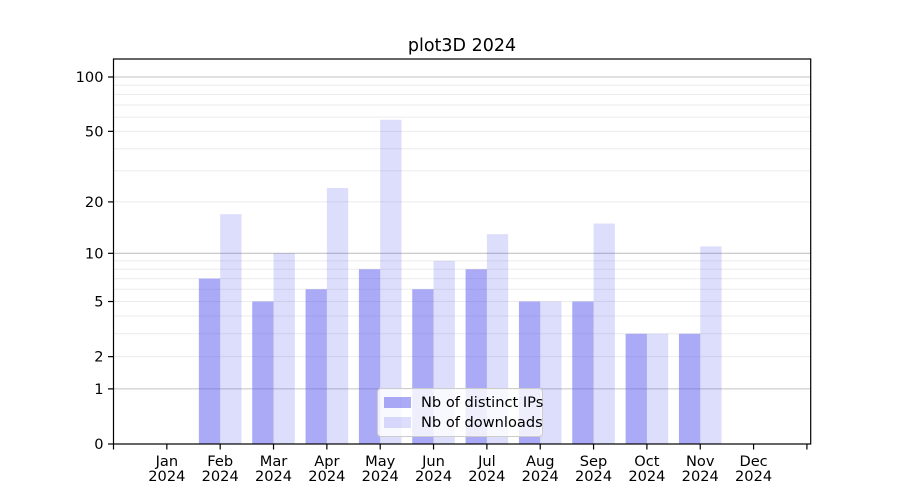  I want to click on y-tick-label-2: 2, so click(98, 357).